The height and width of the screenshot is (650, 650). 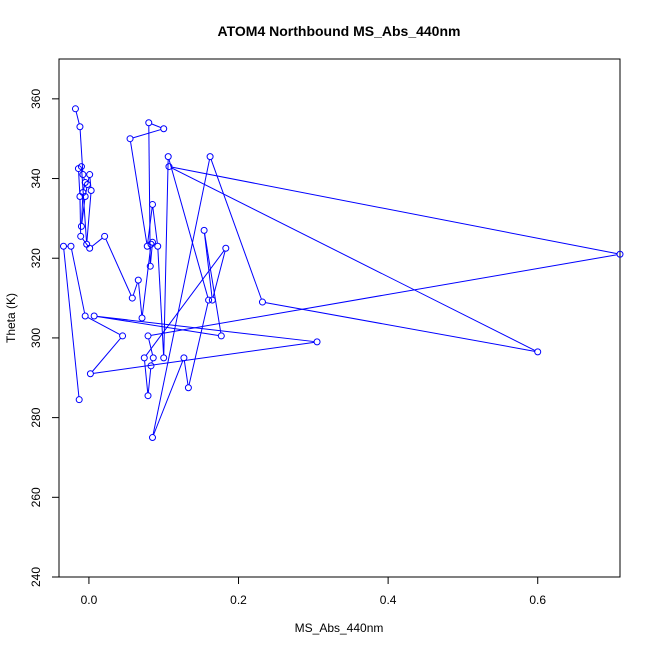 I want to click on y-tick-label: 340, so click(x=36, y=178).